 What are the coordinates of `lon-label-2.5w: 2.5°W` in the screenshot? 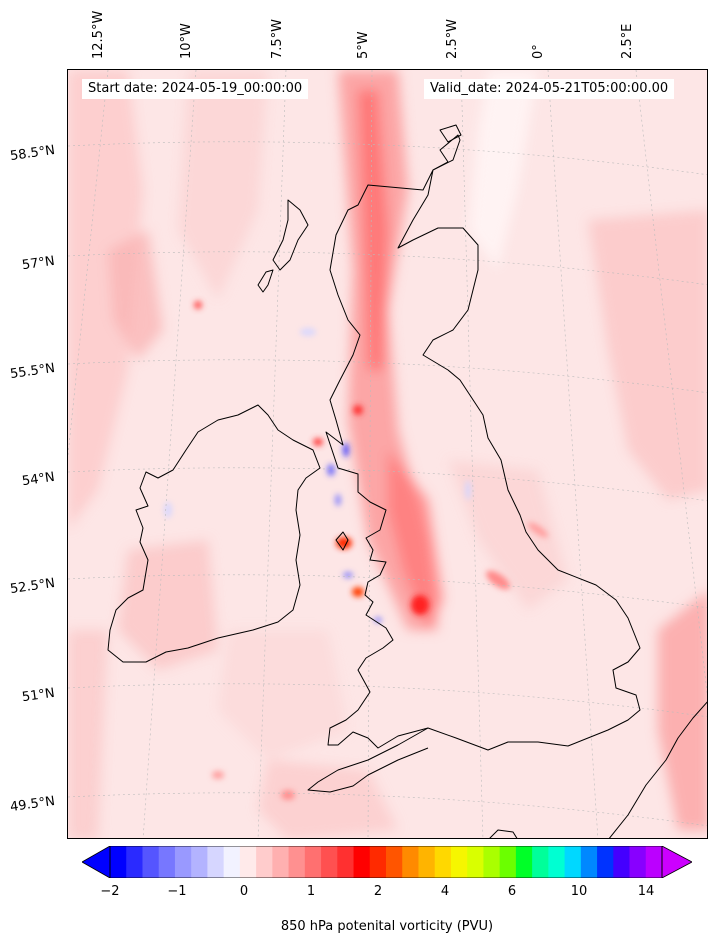 It's located at (452, 38).